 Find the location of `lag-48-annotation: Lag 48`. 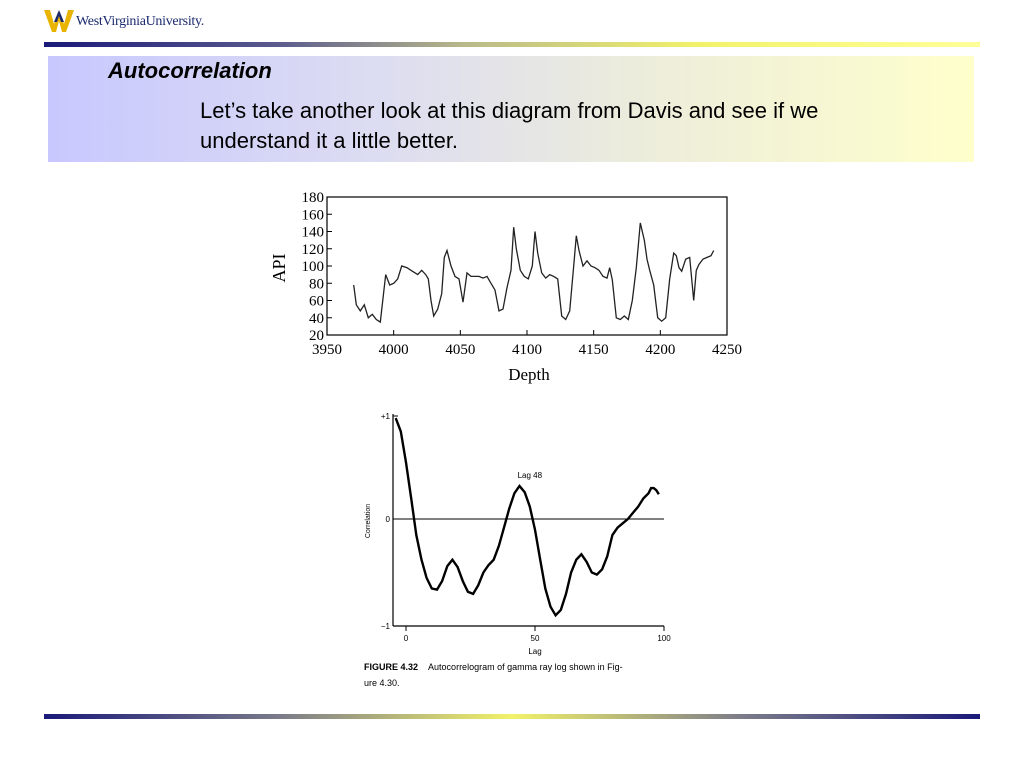

lag-48-annotation: Lag 48 is located at coordinates (530, 475).